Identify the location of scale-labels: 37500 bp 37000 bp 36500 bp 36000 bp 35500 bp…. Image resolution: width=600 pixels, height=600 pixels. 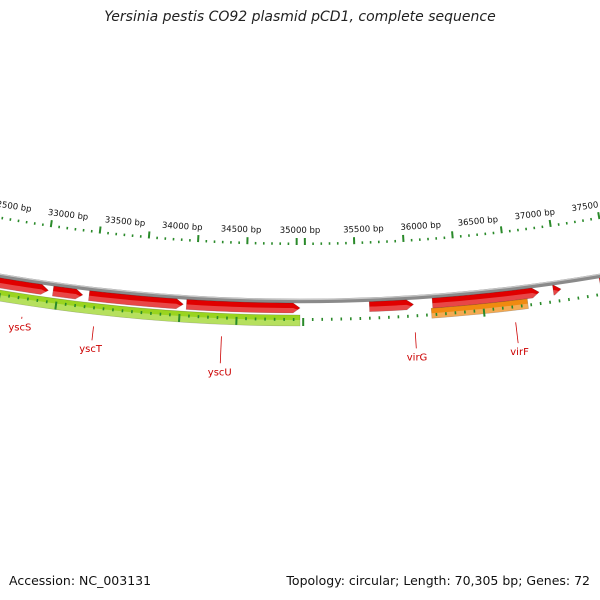
(300, 217).